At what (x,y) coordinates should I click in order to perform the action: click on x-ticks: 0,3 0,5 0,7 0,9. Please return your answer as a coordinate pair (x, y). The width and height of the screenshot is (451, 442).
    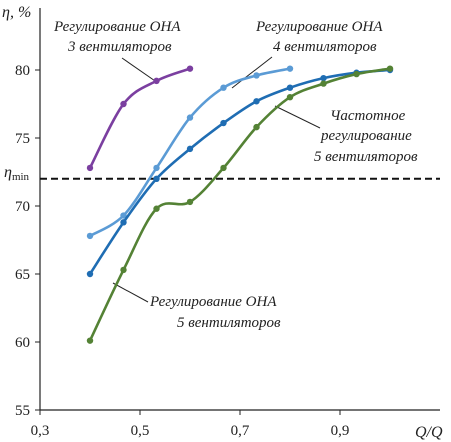
    Looking at the image, I should click on (190, 424).